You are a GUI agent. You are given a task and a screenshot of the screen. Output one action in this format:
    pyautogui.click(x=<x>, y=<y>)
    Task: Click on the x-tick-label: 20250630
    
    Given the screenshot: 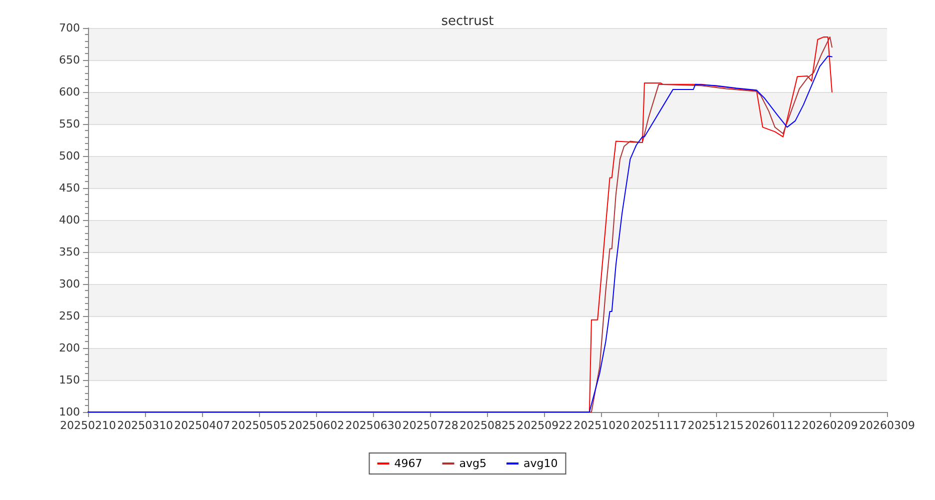 What is the action you would take?
    pyautogui.click(x=373, y=425)
    